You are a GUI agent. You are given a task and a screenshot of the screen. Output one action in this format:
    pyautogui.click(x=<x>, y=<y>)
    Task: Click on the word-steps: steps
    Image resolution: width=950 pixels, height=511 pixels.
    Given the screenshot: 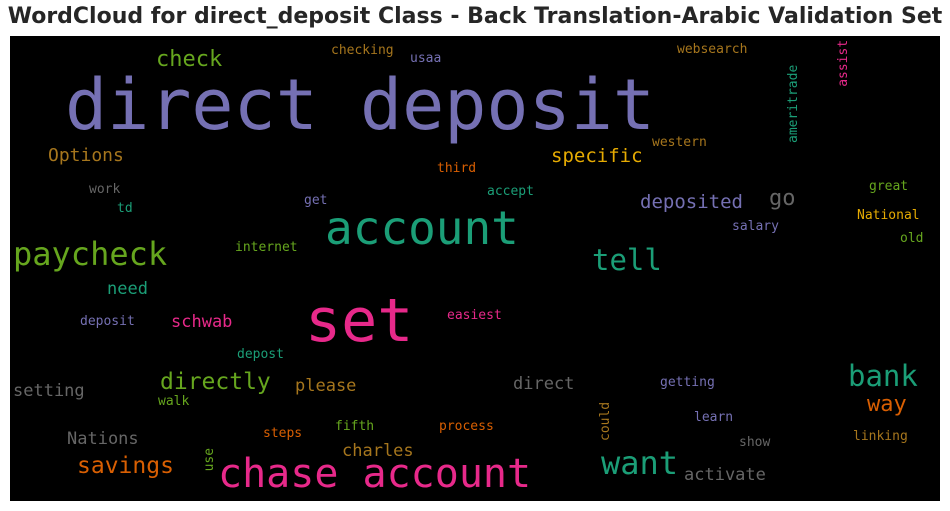 What is the action you would take?
    pyautogui.click(x=282, y=433)
    